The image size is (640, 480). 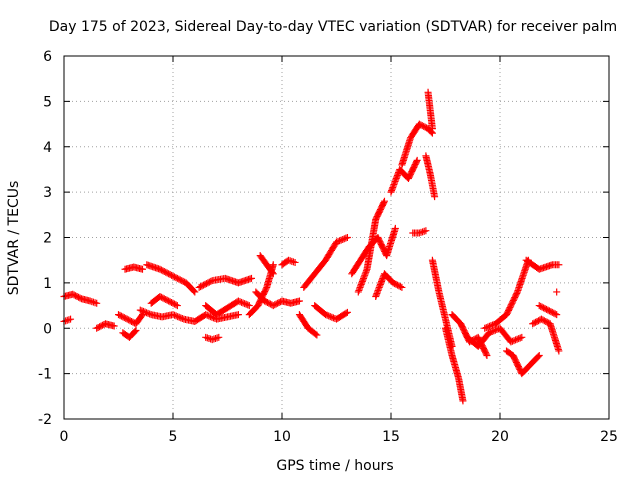 What do you see at coordinates (129, 334) in the screenshot?
I see `marker-series-t6` at bounding box center [129, 334].